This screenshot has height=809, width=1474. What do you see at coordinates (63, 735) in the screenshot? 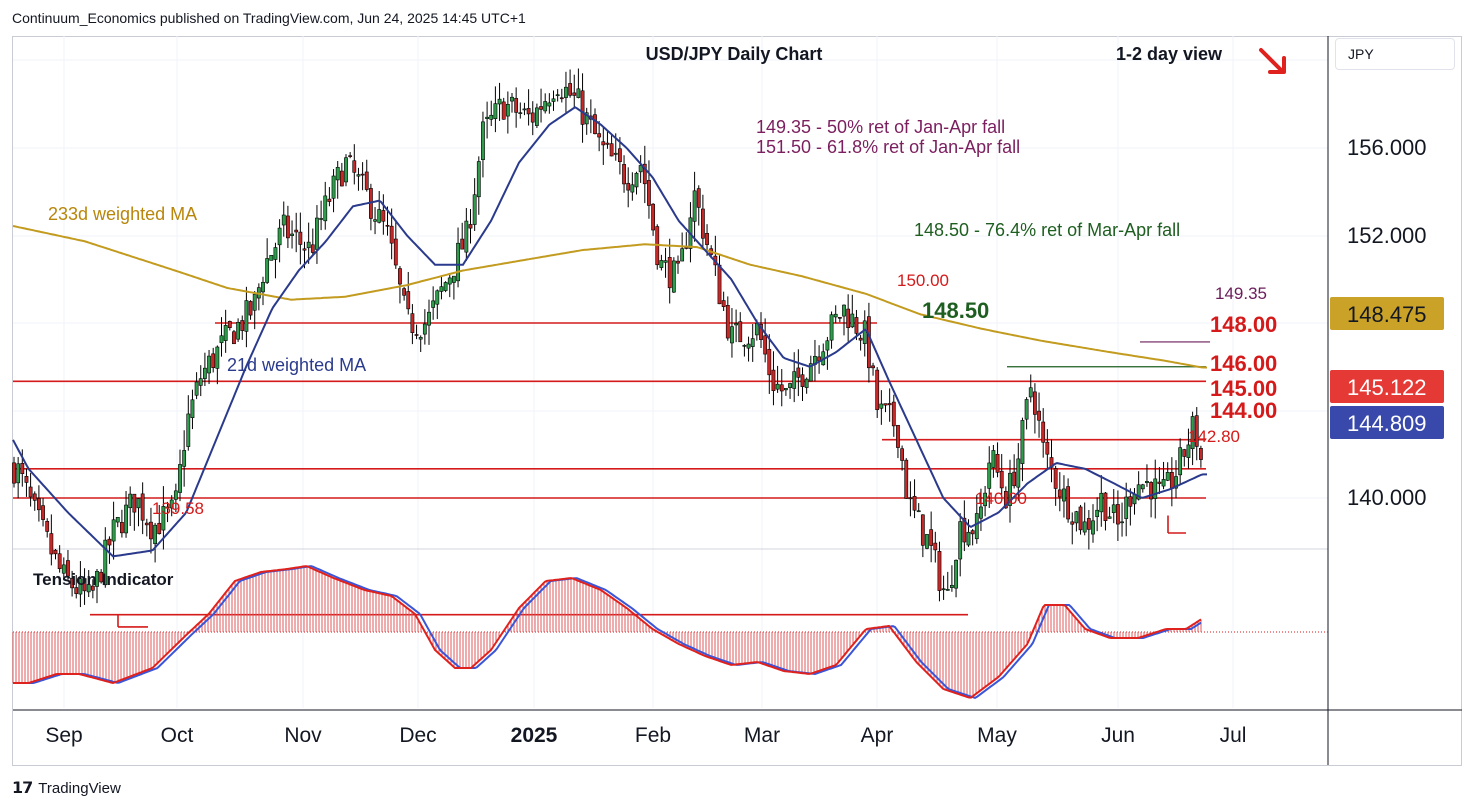
I see `time-tick-label: Sep` at bounding box center [63, 735].